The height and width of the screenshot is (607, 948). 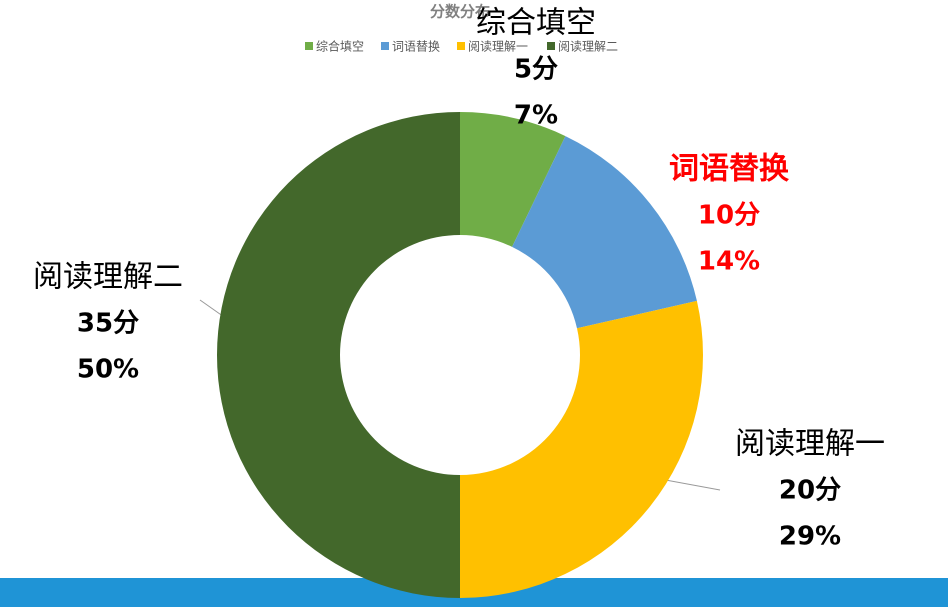 I want to click on value-label: 20分, so click(x=810, y=491).